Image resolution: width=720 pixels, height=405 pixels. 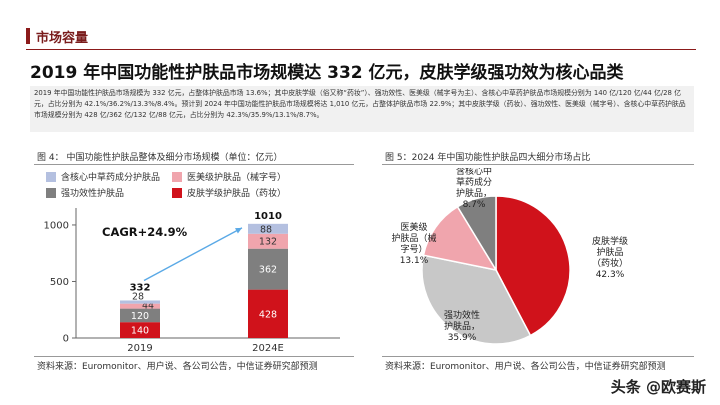 I want to click on cagr-annotation: CAGR+24.9%, so click(x=145, y=232).